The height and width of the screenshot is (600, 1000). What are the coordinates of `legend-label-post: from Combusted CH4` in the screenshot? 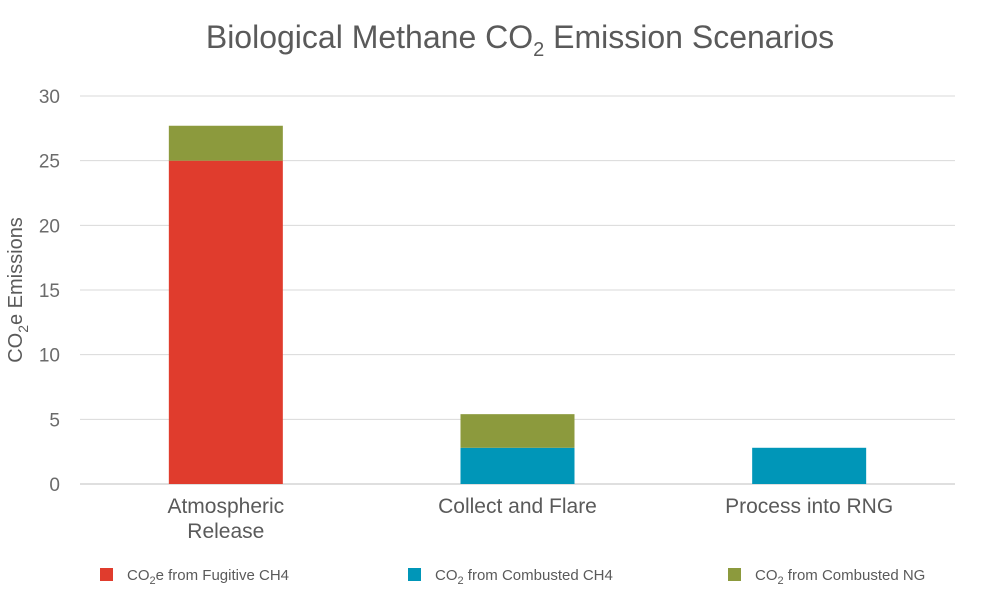 It's located at (538, 575).